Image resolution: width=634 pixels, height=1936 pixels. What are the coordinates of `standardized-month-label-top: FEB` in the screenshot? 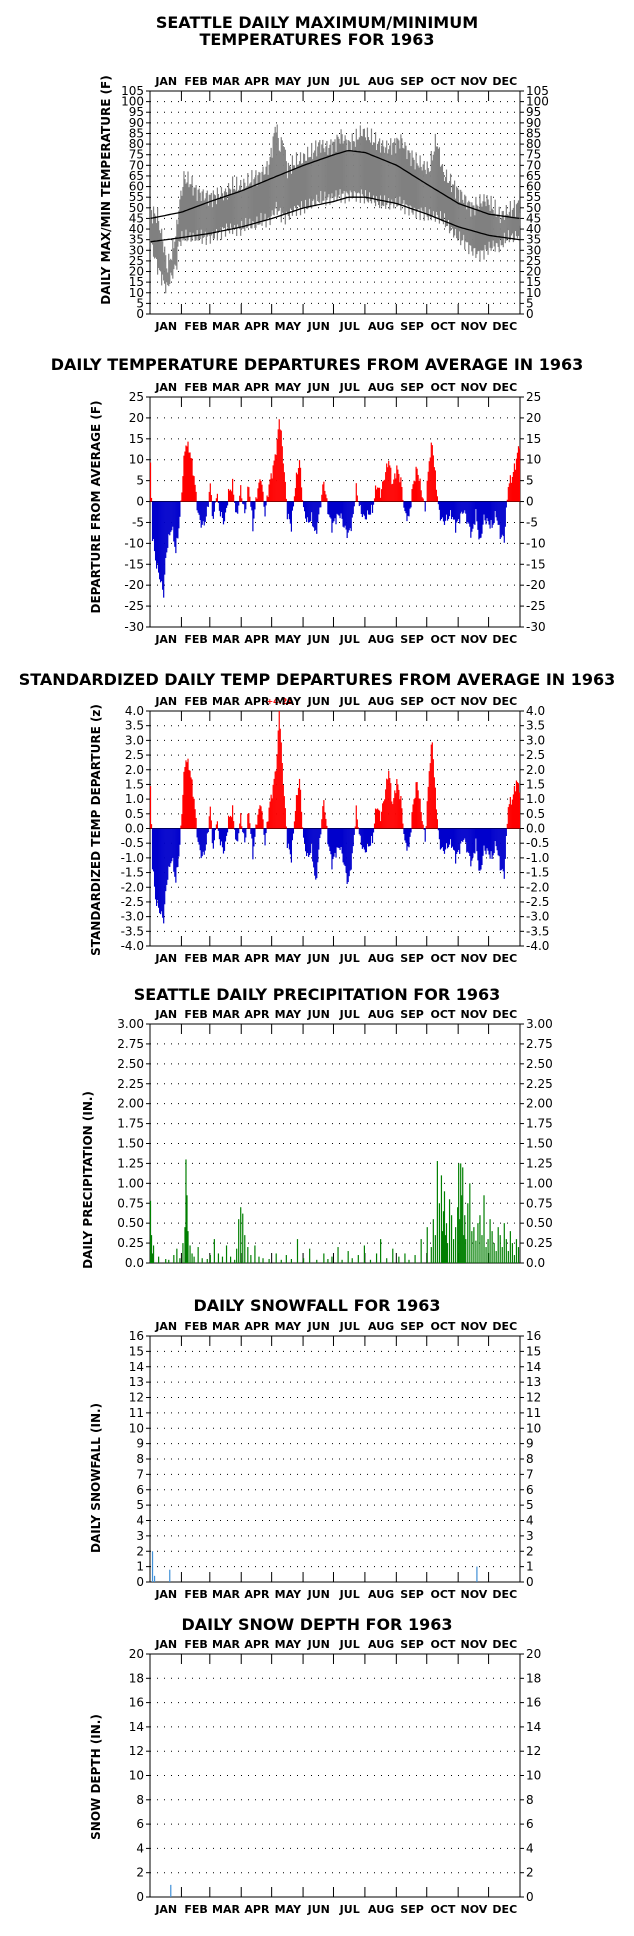 It's located at (195, 701).